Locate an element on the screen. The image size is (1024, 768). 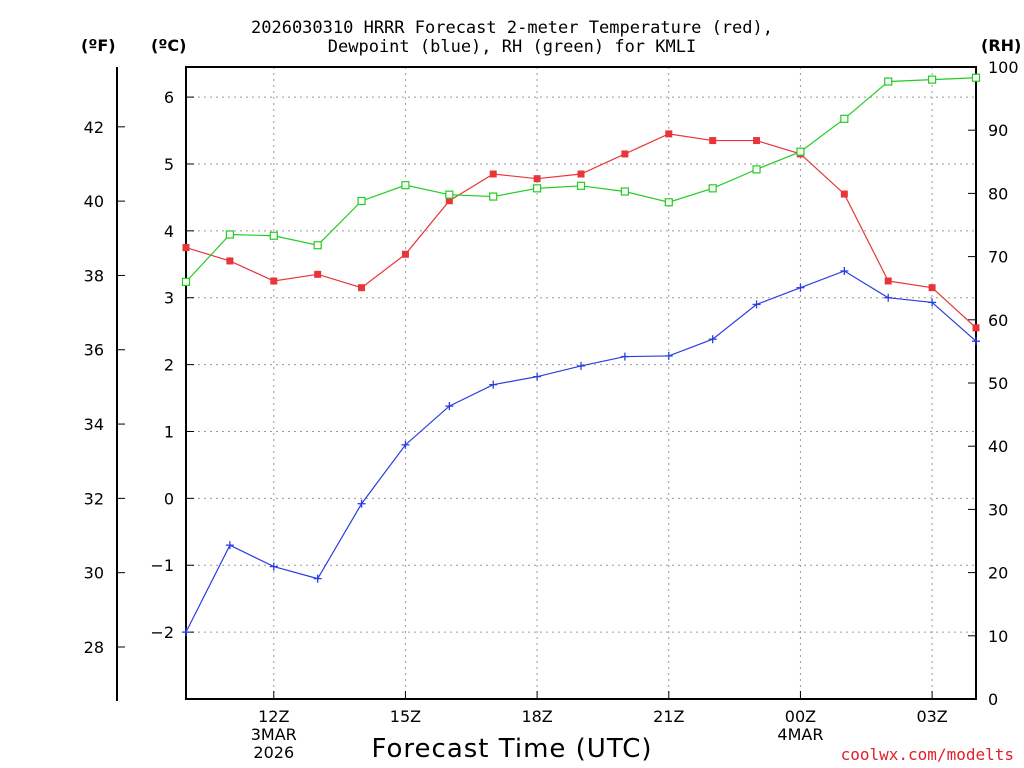
celsius-tick-label: 0 is located at coordinates (169, 498).